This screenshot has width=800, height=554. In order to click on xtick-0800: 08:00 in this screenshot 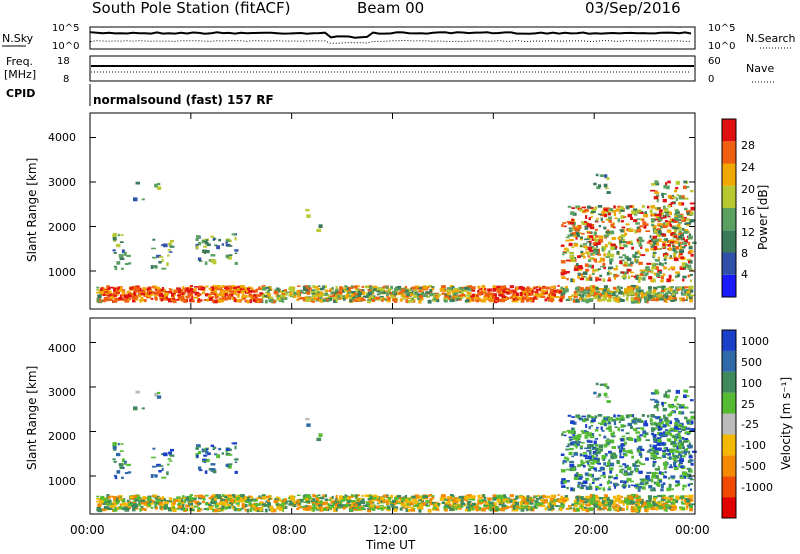, I will do `click(289, 530)`.